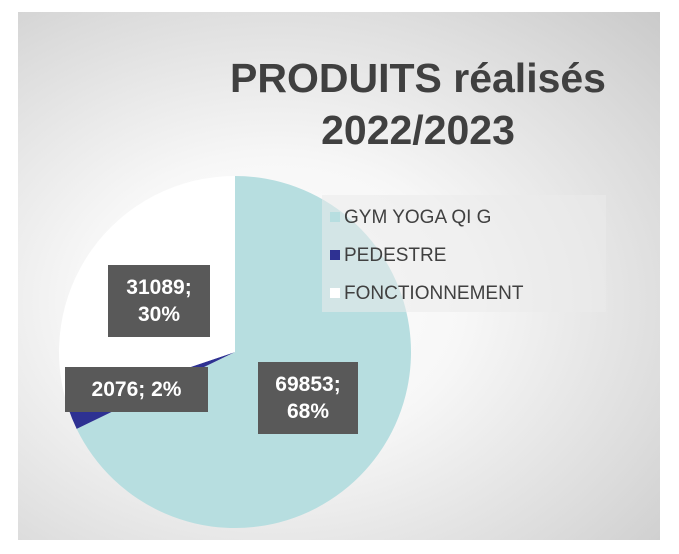 The height and width of the screenshot is (554, 679). I want to click on legend-label: PEDESTRE, so click(395, 255).